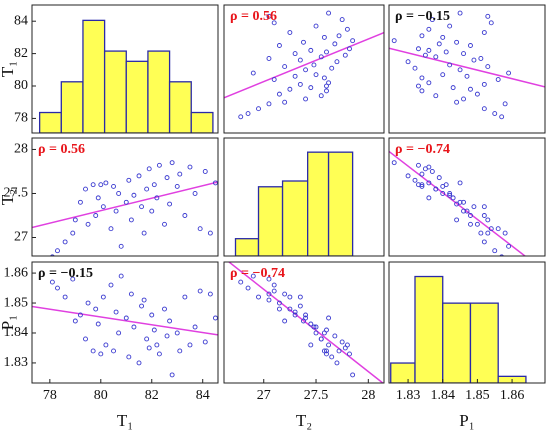  I want to click on correlation-label: ρ = 0.56, so click(61, 149).